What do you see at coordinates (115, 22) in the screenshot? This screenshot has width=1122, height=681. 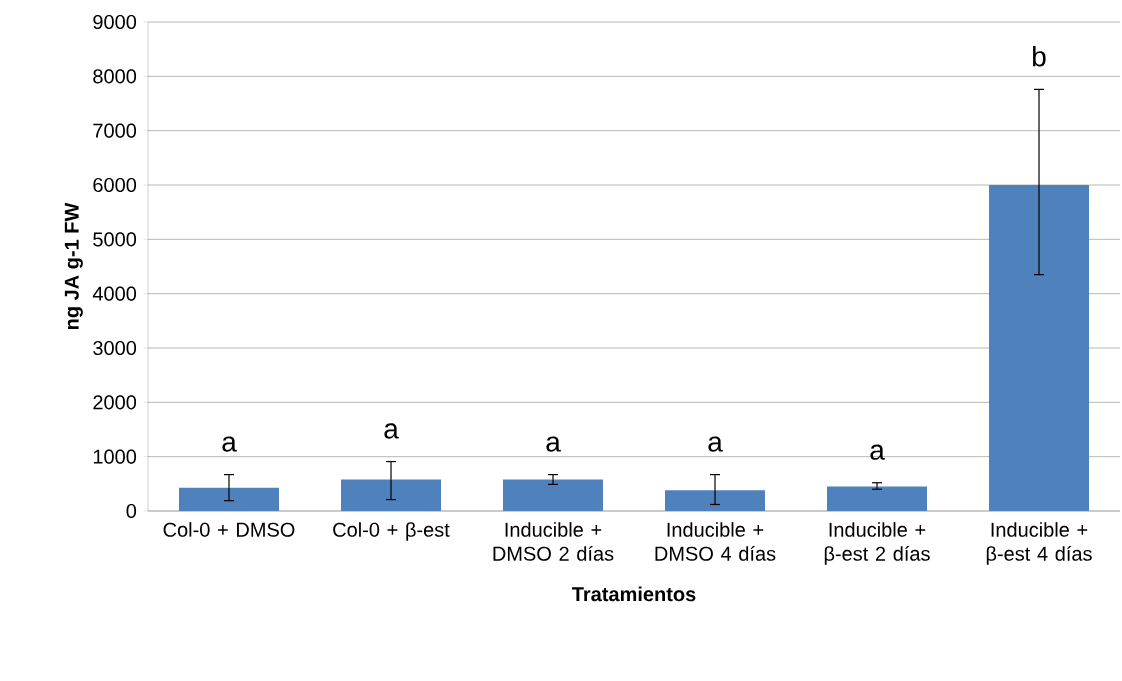 I see `y-tick-label: 9000` at bounding box center [115, 22].